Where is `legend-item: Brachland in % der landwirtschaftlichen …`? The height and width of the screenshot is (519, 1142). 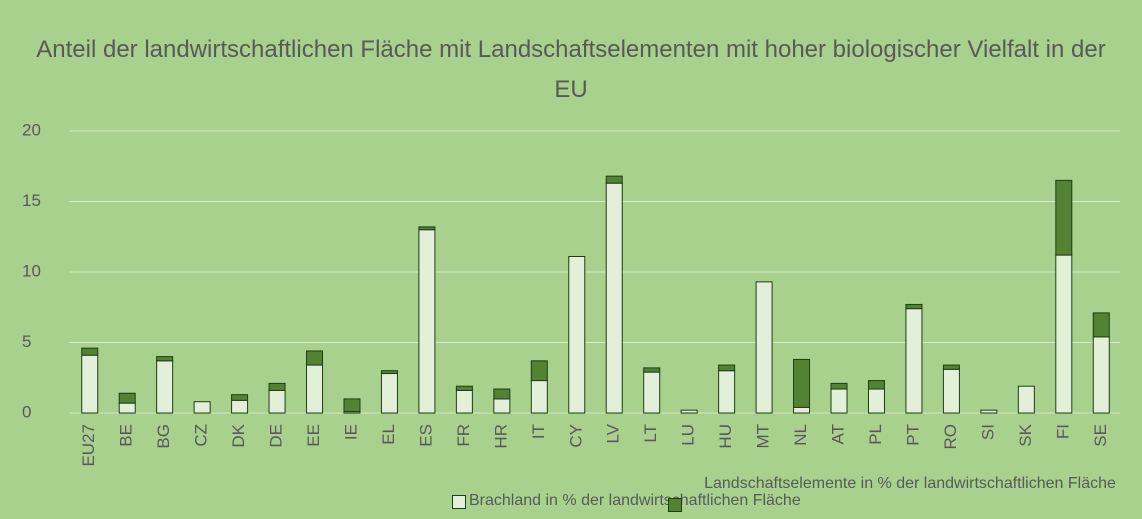
legend-item: Brachland in % der landwirtschaftlichen … is located at coordinates (626, 501).